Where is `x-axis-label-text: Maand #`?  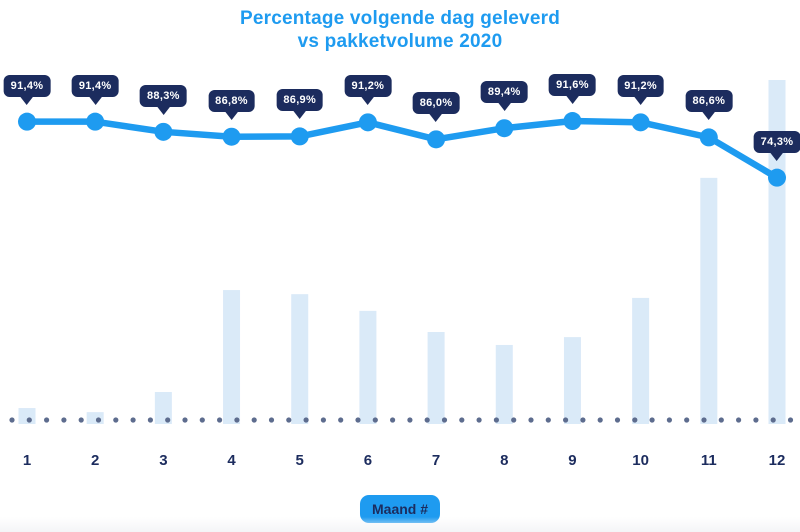 x-axis-label-text: Maand # is located at coordinates (400, 509).